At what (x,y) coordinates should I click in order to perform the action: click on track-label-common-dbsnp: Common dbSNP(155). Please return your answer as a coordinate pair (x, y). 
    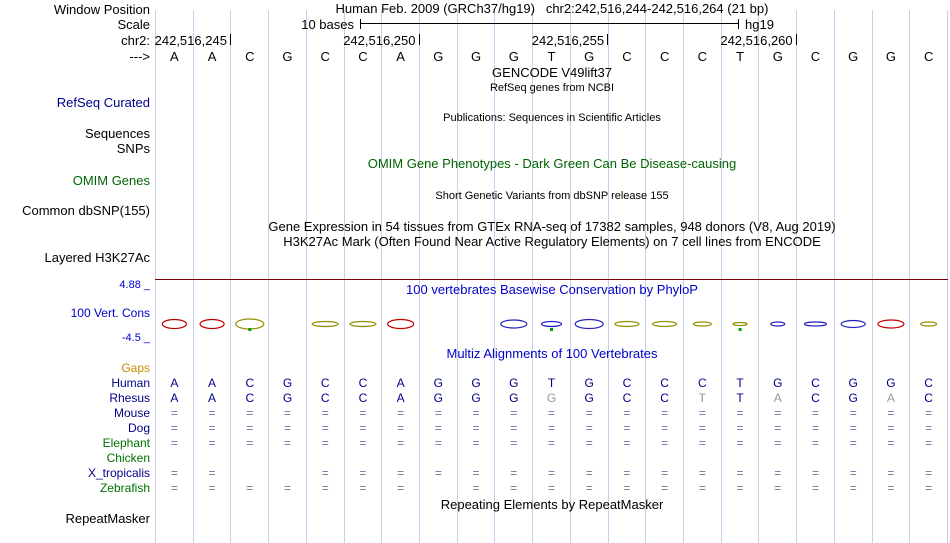
    Looking at the image, I should click on (86, 210).